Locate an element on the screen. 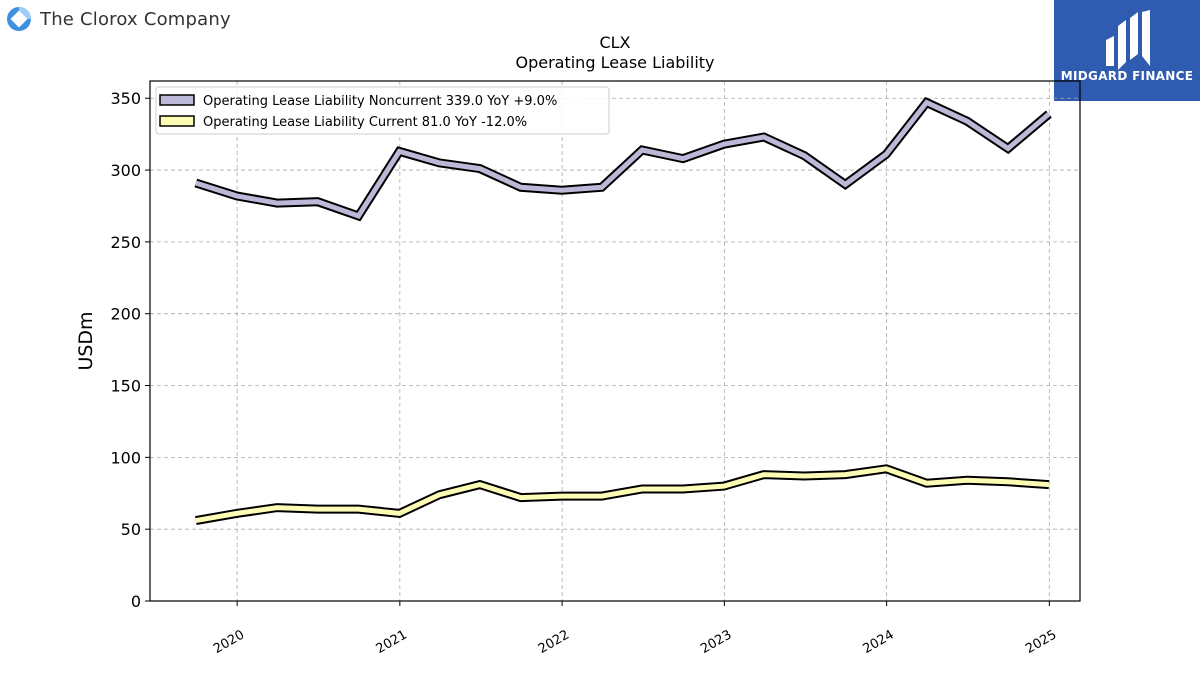  y-tick-label: 300 is located at coordinates (125, 170).